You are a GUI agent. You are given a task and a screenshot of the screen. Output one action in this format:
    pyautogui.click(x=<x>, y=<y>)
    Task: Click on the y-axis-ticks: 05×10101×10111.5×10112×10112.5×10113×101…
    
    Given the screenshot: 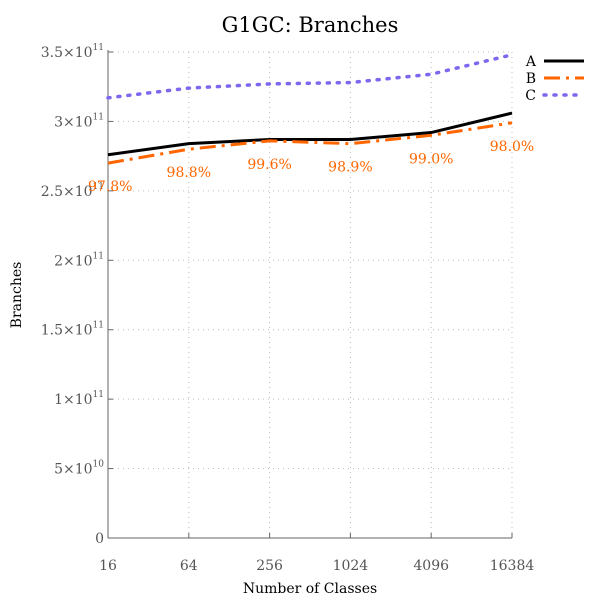 What is the action you would take?
    pyautogui.click(x=77, y=295)
    